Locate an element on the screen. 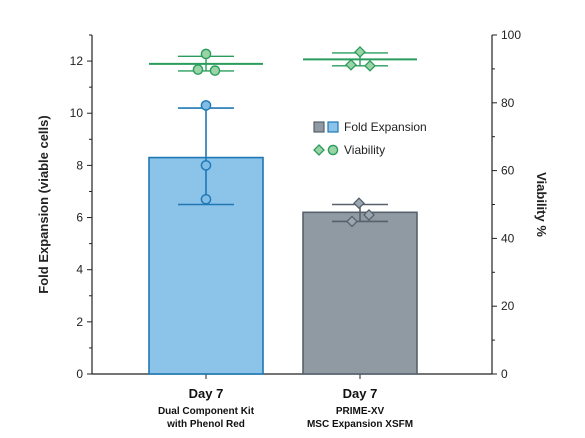 This screenshot has width=585, height=438. right-tick-label: 60 is located at coordinates (508, 171).